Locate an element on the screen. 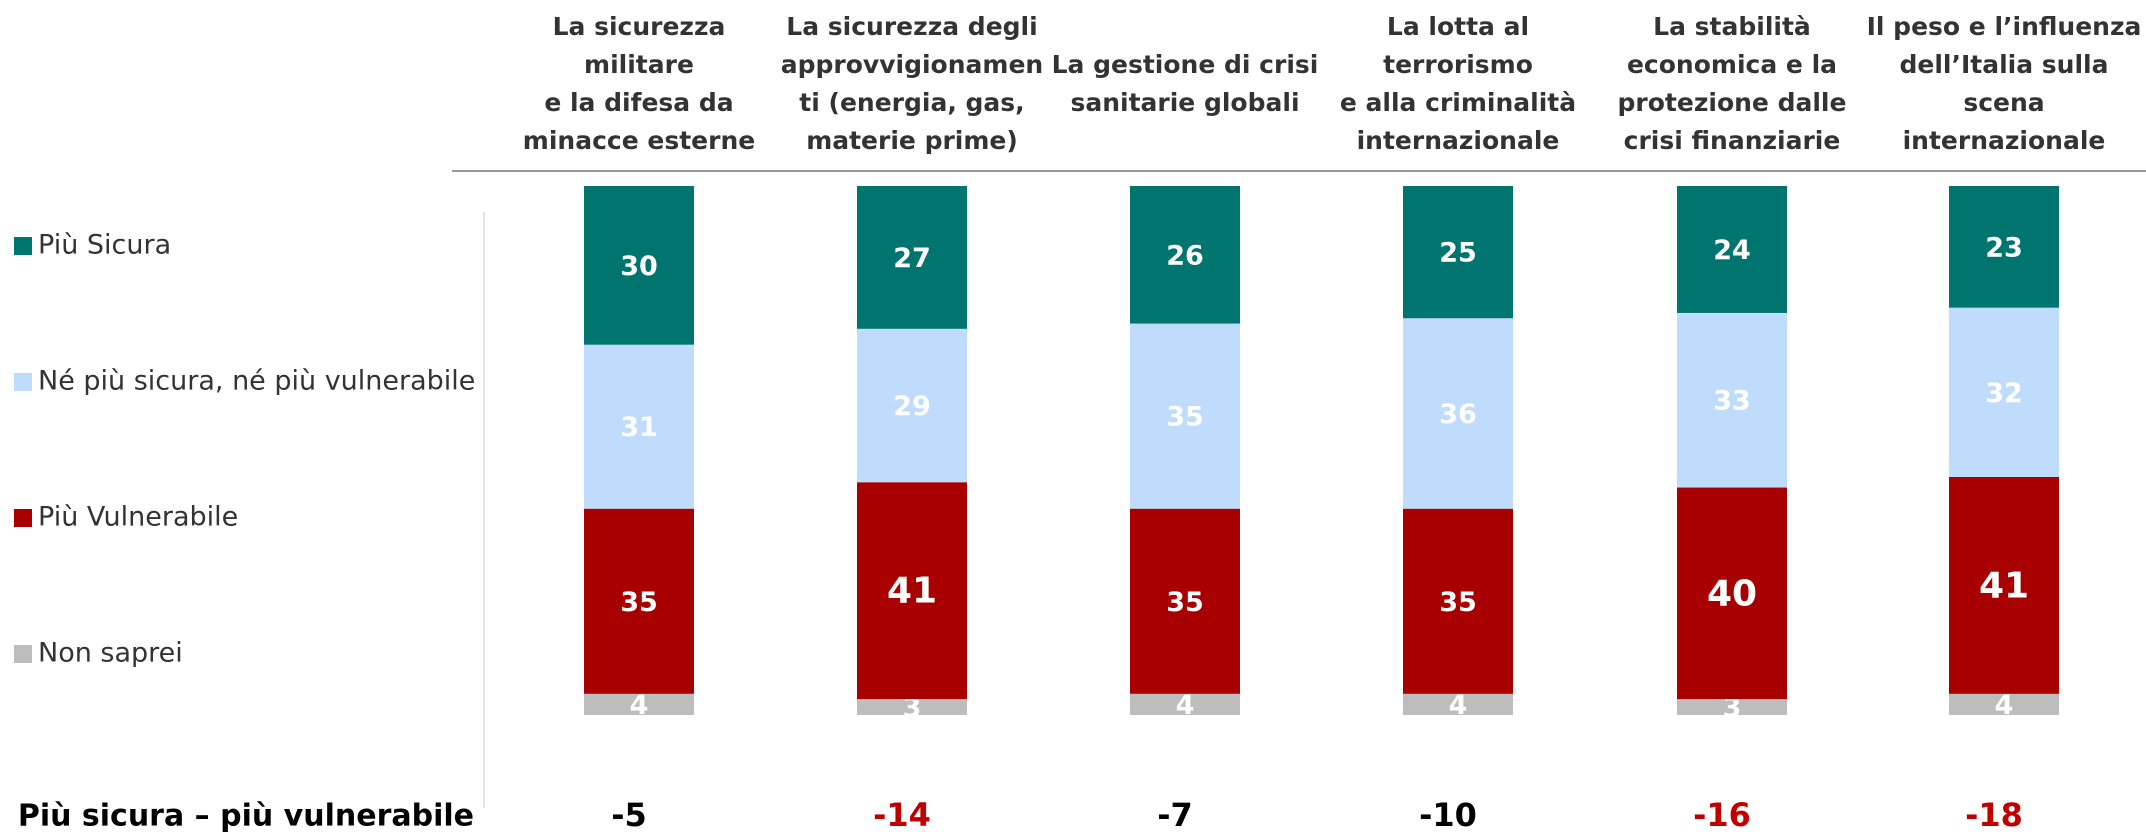 The height and width of the screenshot is (834, 2146). data-label: 33 is located at coordinates (1732, 401).